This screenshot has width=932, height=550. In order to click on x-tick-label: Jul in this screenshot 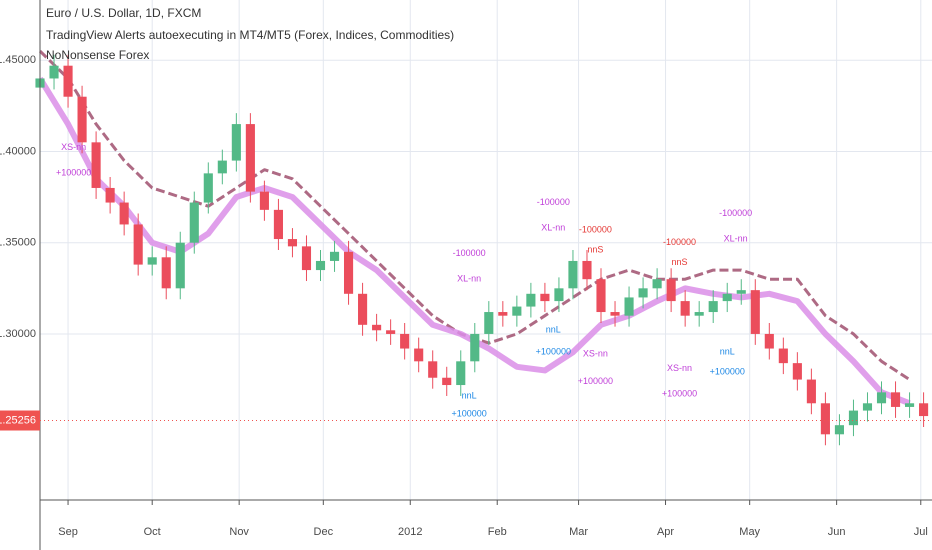, I will do `click(921, 532)`.